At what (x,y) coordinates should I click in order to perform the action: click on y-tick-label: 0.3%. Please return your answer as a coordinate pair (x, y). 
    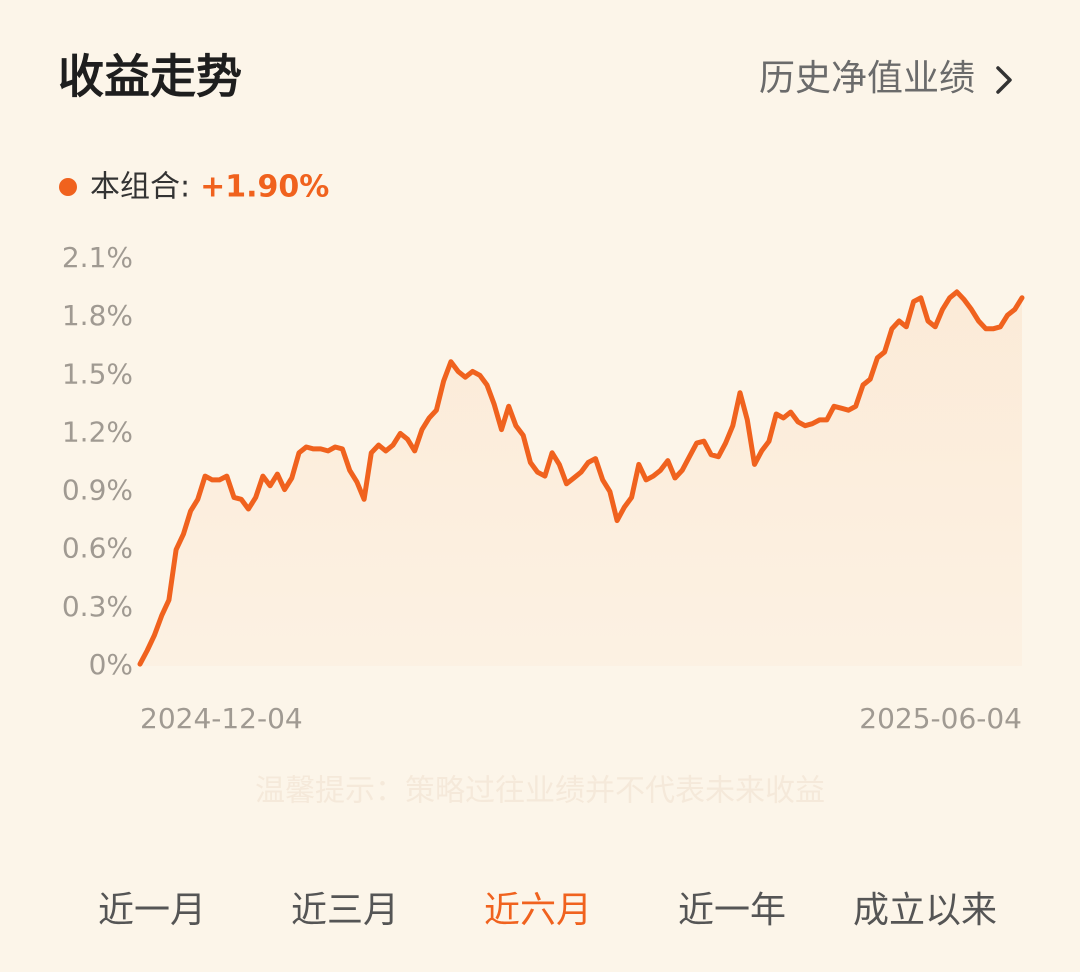
    Looking at the image, I should click on (97, 606).